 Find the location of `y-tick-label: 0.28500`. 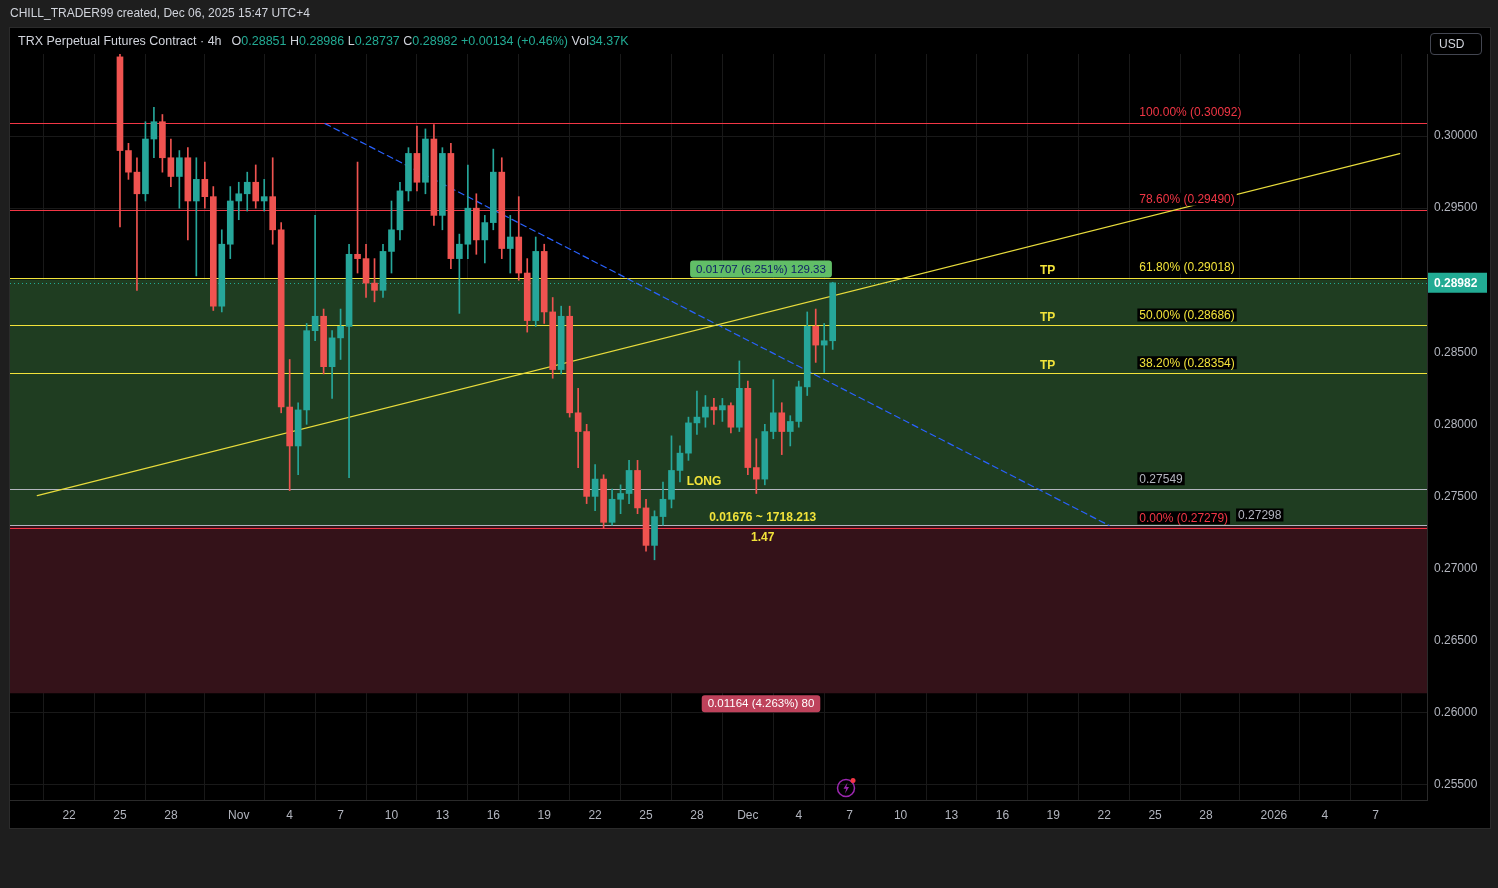

y-tick-label: 0.28500 is located at coordinates (1456, 351).